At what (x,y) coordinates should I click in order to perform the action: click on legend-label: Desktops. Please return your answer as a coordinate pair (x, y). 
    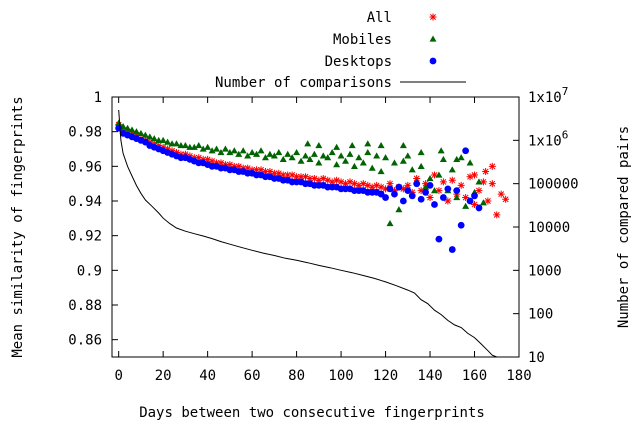
    Looking at the image, I should click on (358, 62).